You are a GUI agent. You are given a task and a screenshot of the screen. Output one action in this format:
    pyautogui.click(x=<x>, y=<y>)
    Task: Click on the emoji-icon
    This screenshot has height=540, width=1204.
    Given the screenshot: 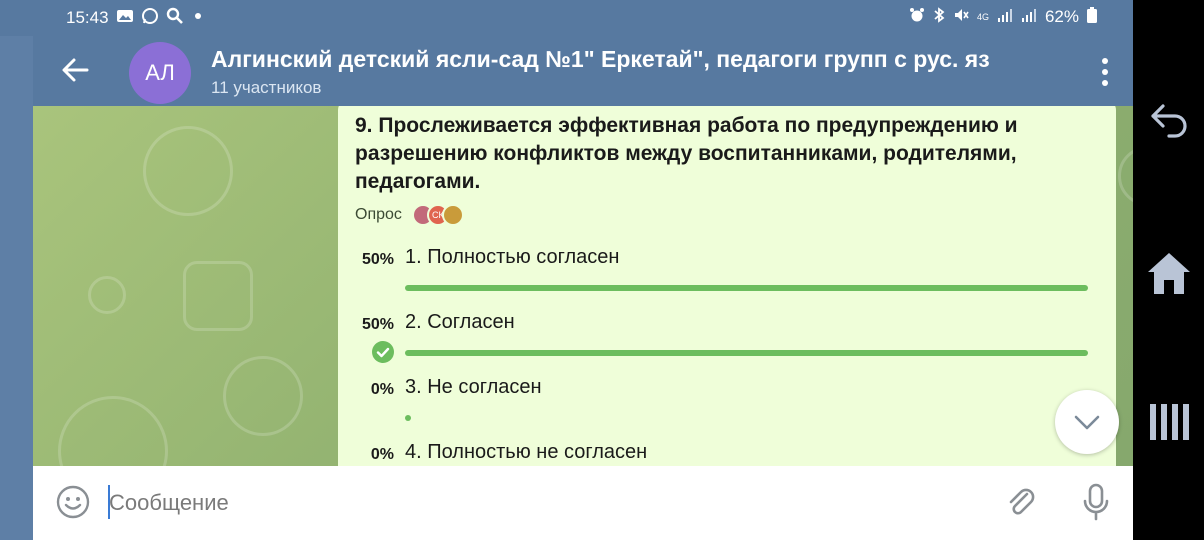 What is the action you would take?
    pyautogui.click(x=73, y=502)
    